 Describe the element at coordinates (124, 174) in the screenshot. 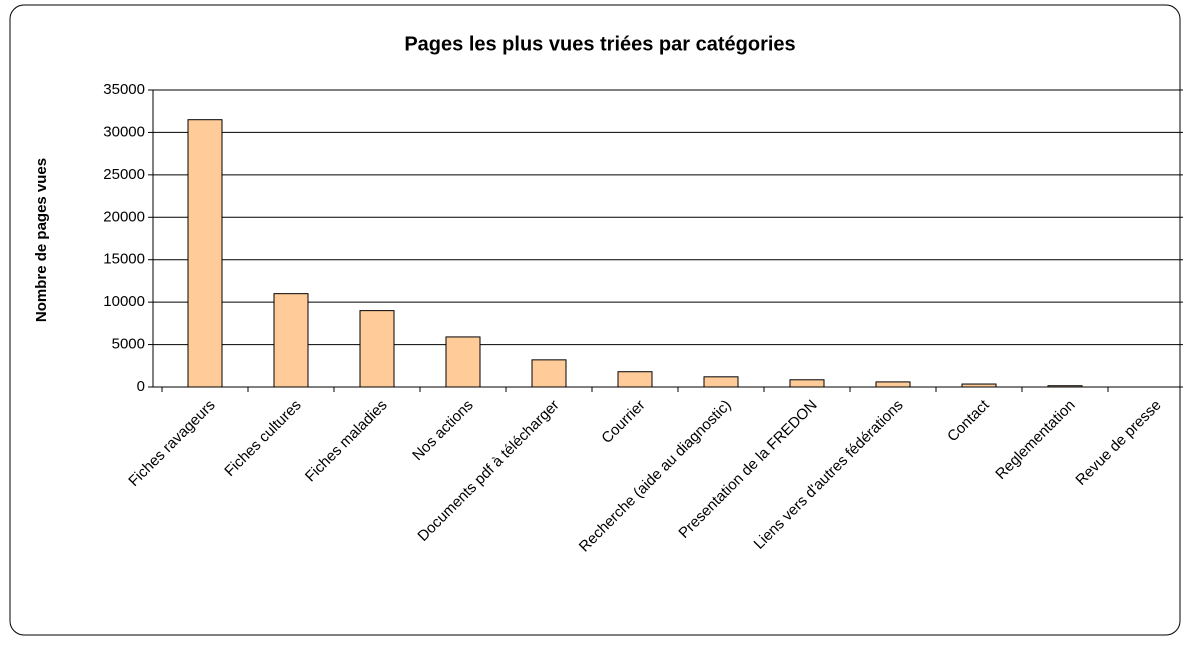

I see `y-tick-label: 25000` at that location.